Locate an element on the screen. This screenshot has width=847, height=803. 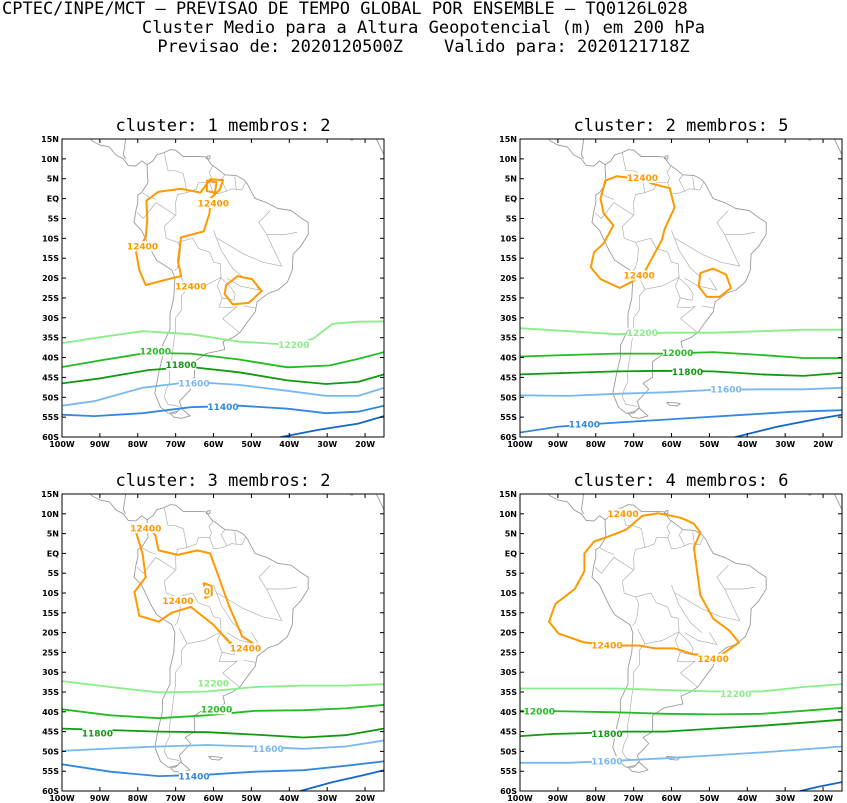
lat-label: 25S is located at coordinates (50, 652).